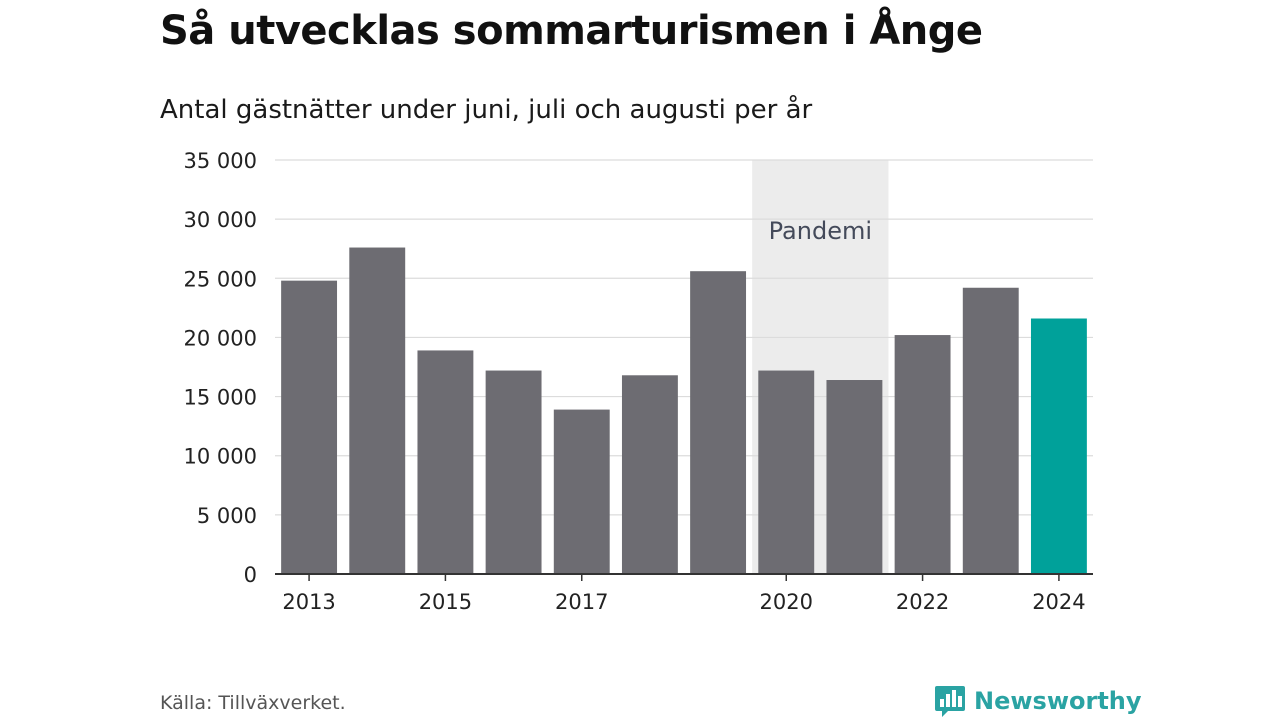  Describe the element at coordinates (950, 701) in the screenshot. I see `bar-chart-speech-bubble-icon` at that location.